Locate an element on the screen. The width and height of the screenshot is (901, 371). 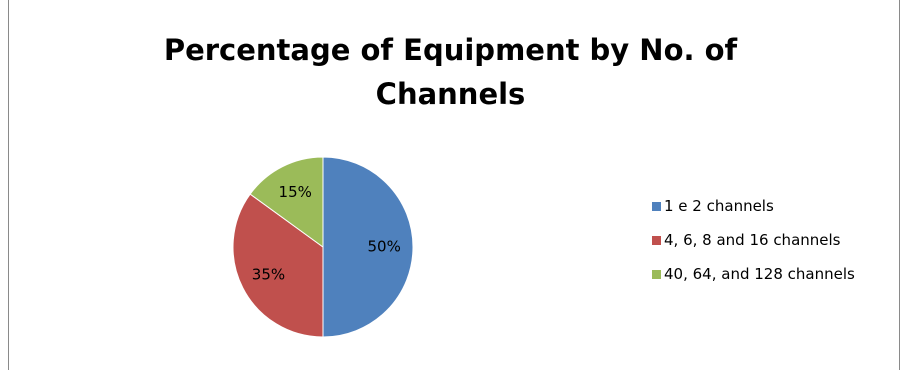
legend-label: 4, 6, 8 and 16 channels is located at coordinates (752, 240).